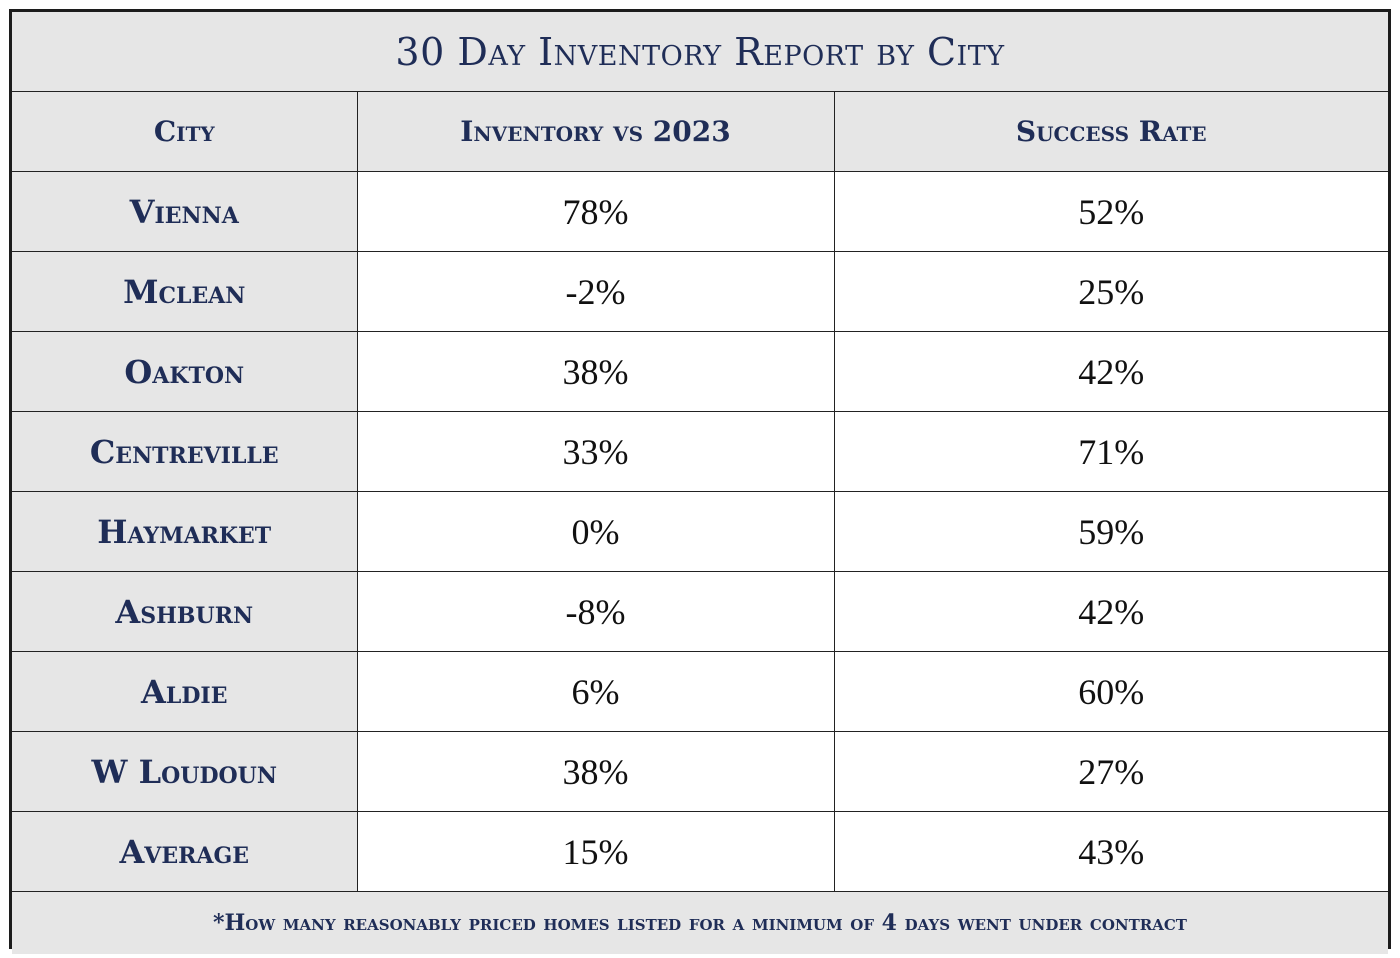 This screenshot has height=958, width=1400. Describe the element at coordinates (595, 451) in the screenshot. I see `inventory-value-cell: 33%` at that location.